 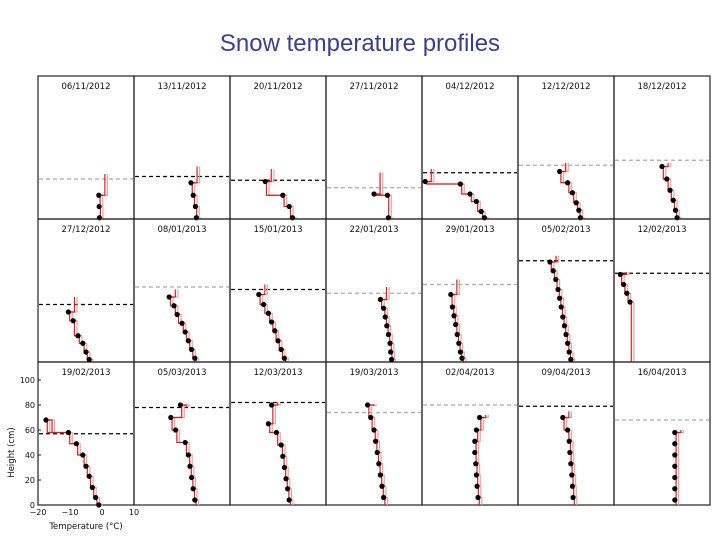 What do you see at coordinates (86, 87) in the screenshot?
I see `panel-date-label: 06/11/2012` at bounding box center [86, 87].